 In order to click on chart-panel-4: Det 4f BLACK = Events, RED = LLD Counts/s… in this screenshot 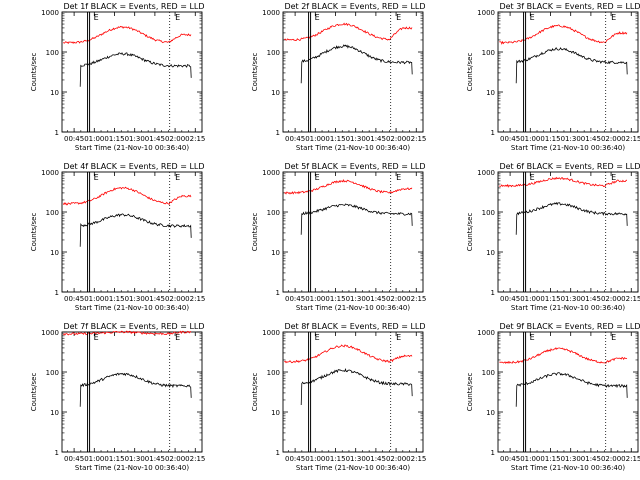, I will do `click(117, 237)`.